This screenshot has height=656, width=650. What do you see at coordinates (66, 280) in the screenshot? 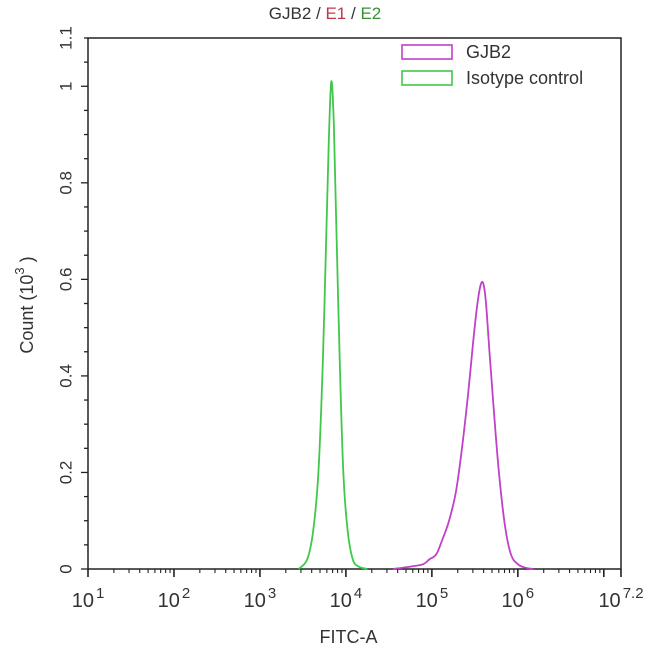
I see `y-tick-label: 0.6` at bounding box center [66, 280].